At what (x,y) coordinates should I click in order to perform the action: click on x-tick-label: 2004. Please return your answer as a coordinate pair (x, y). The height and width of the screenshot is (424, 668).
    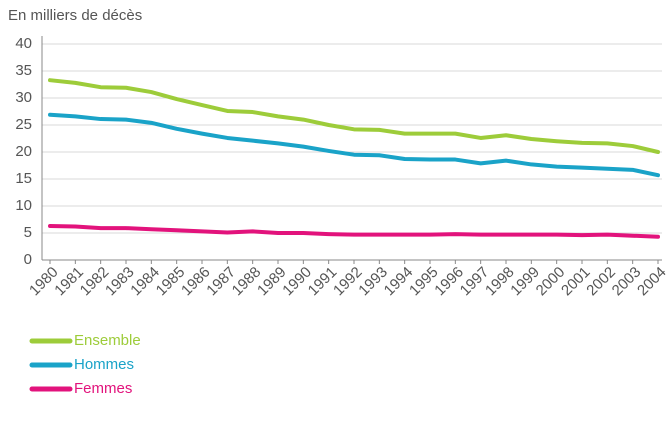
    Looking at the image, I should click on (651, 282).